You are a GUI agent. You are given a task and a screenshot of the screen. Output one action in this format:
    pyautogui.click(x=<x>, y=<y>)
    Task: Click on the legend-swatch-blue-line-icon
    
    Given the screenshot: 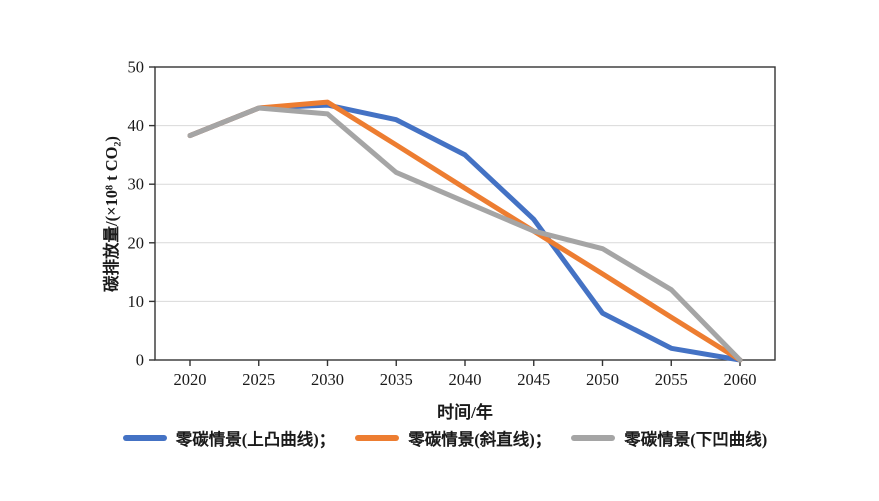 What is the action you would take?
    pyautogui.click(x=144, y=438)
    